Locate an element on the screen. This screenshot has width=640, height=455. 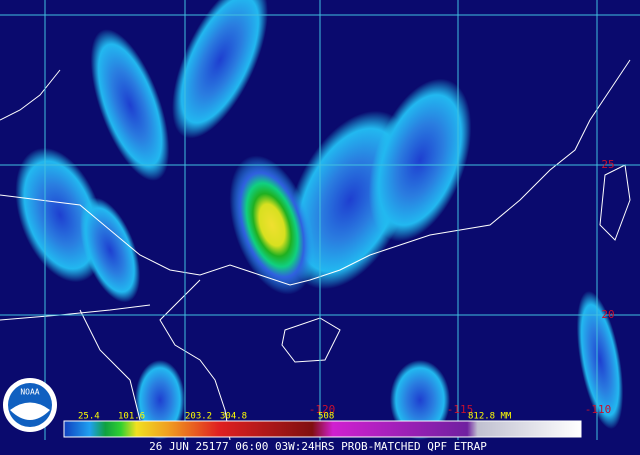
colorbar-mm-label: 508 is located at coordinates (326, 417).